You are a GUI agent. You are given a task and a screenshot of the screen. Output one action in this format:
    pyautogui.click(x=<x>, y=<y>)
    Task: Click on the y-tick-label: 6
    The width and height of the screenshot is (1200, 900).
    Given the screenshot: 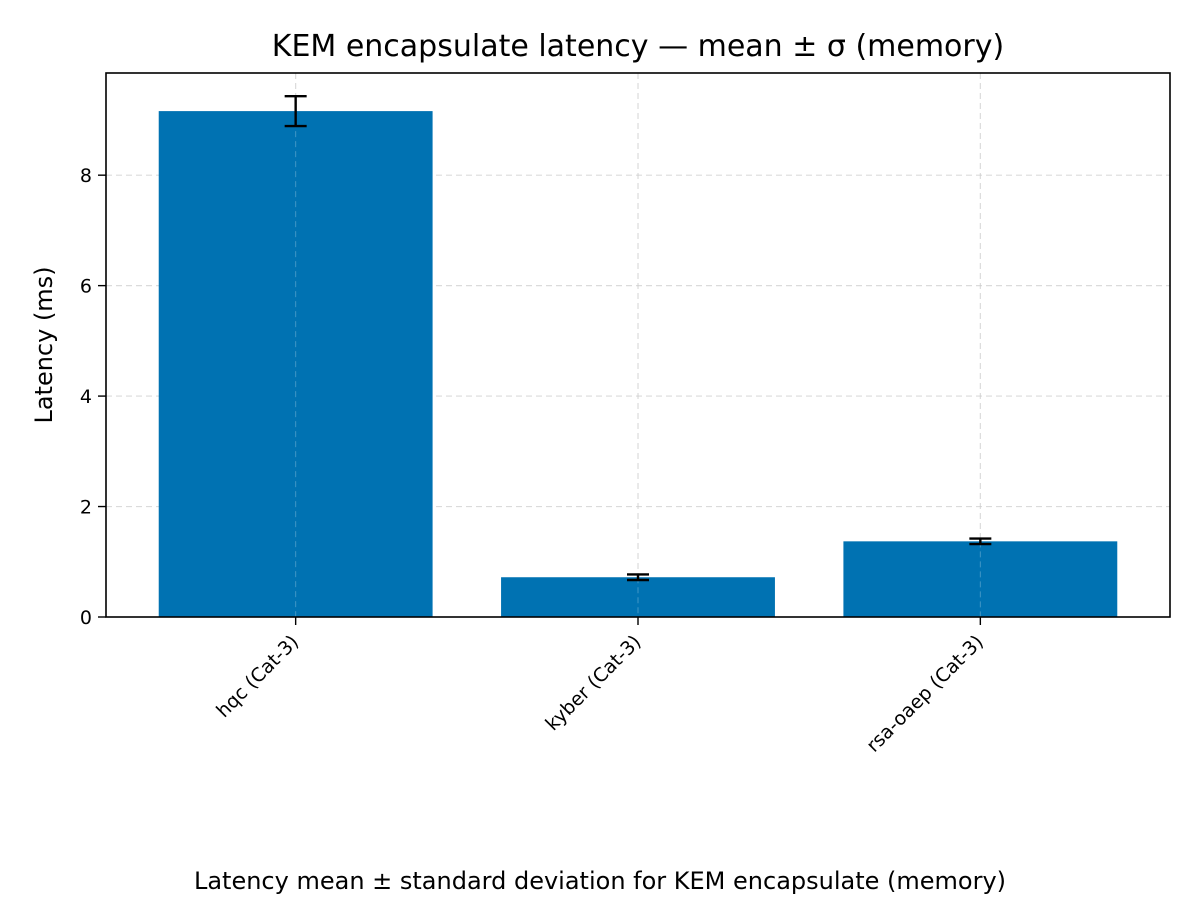 What is the action you would take?
    pyautogui.click(x=86, y=287)
    